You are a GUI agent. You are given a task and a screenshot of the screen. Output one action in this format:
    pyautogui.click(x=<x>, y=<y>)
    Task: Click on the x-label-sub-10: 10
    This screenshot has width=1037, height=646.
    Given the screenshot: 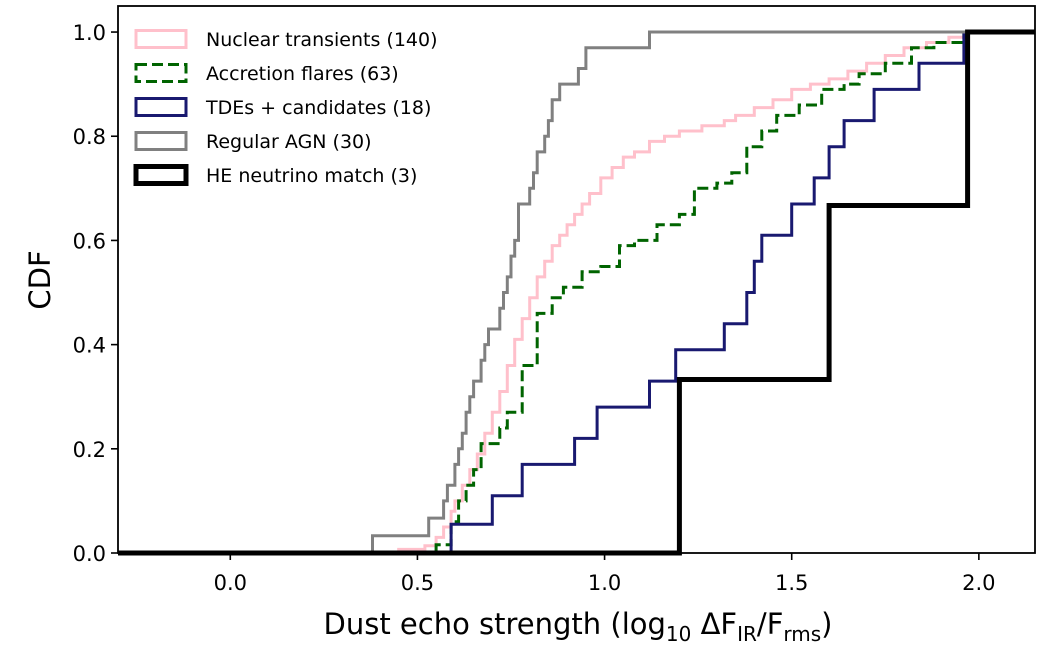 What is the action you would take?
    pyautogui.click(x=678, y=634)
    